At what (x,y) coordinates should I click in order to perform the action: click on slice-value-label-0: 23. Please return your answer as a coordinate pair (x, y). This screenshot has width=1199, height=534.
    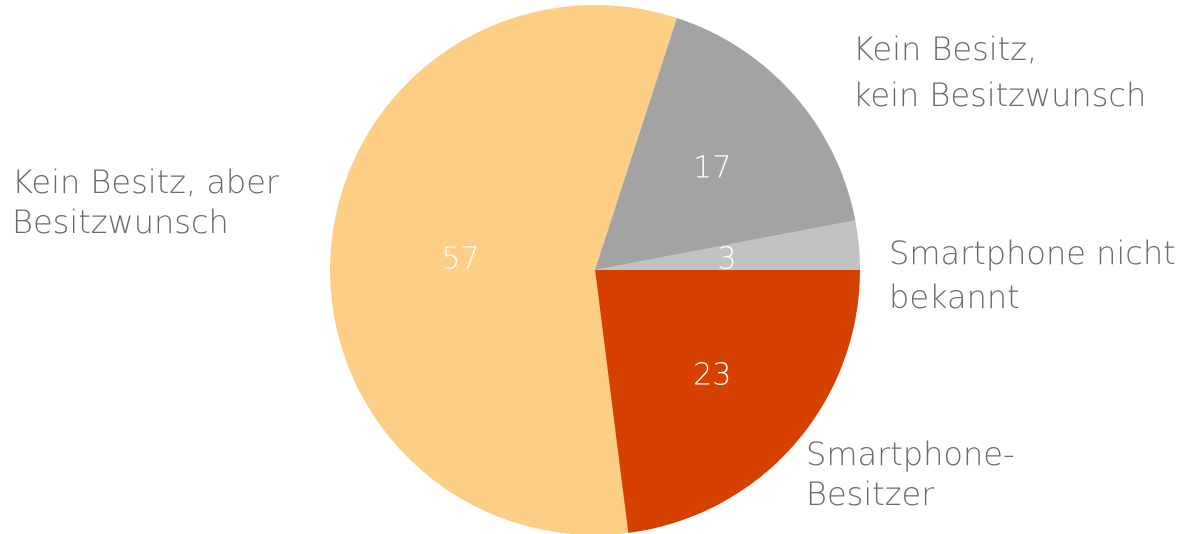
    Looking at the image, I should click on (712, 374).